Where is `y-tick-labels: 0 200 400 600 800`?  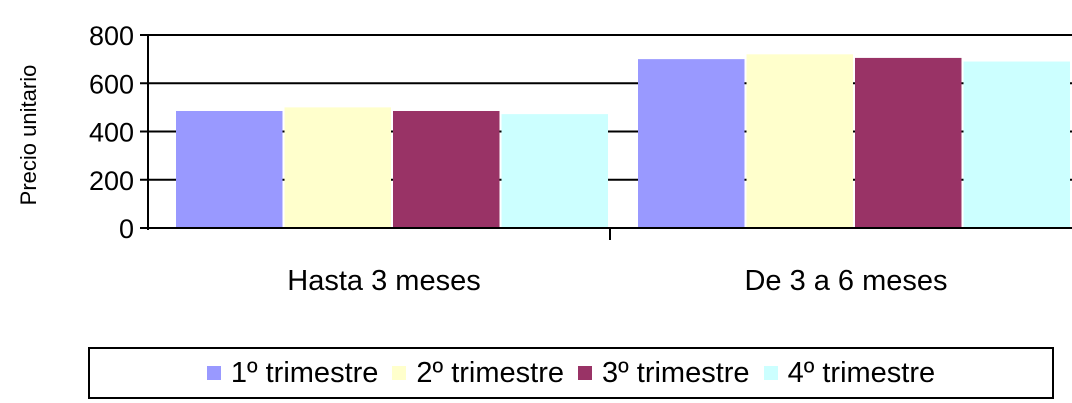
y-tick-labels: 0 200 400 600 800 is located at coordinates (111, 132).